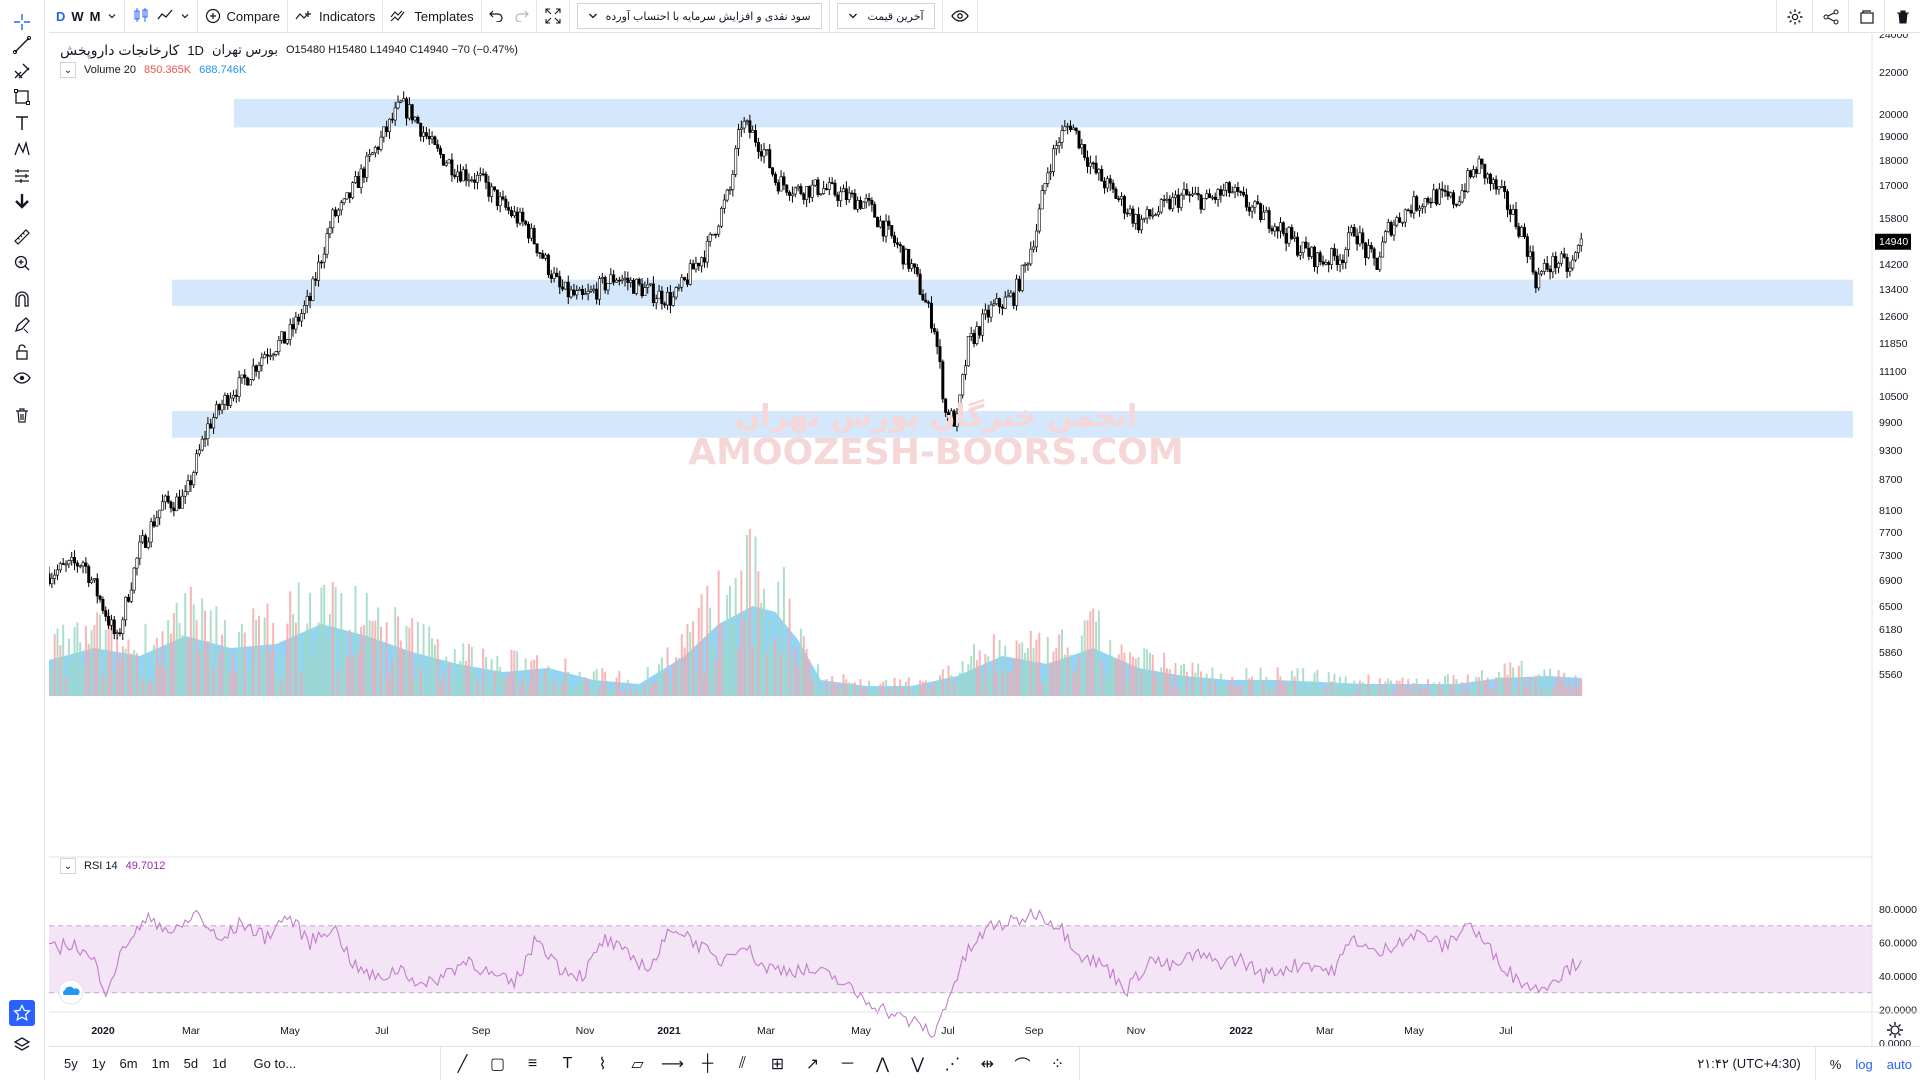 The image size is (1920, 1080). Describe the element at coordinates (917, 1064) in the screenshot. I see `abcd-pattern-icon: ⋁` at that location.